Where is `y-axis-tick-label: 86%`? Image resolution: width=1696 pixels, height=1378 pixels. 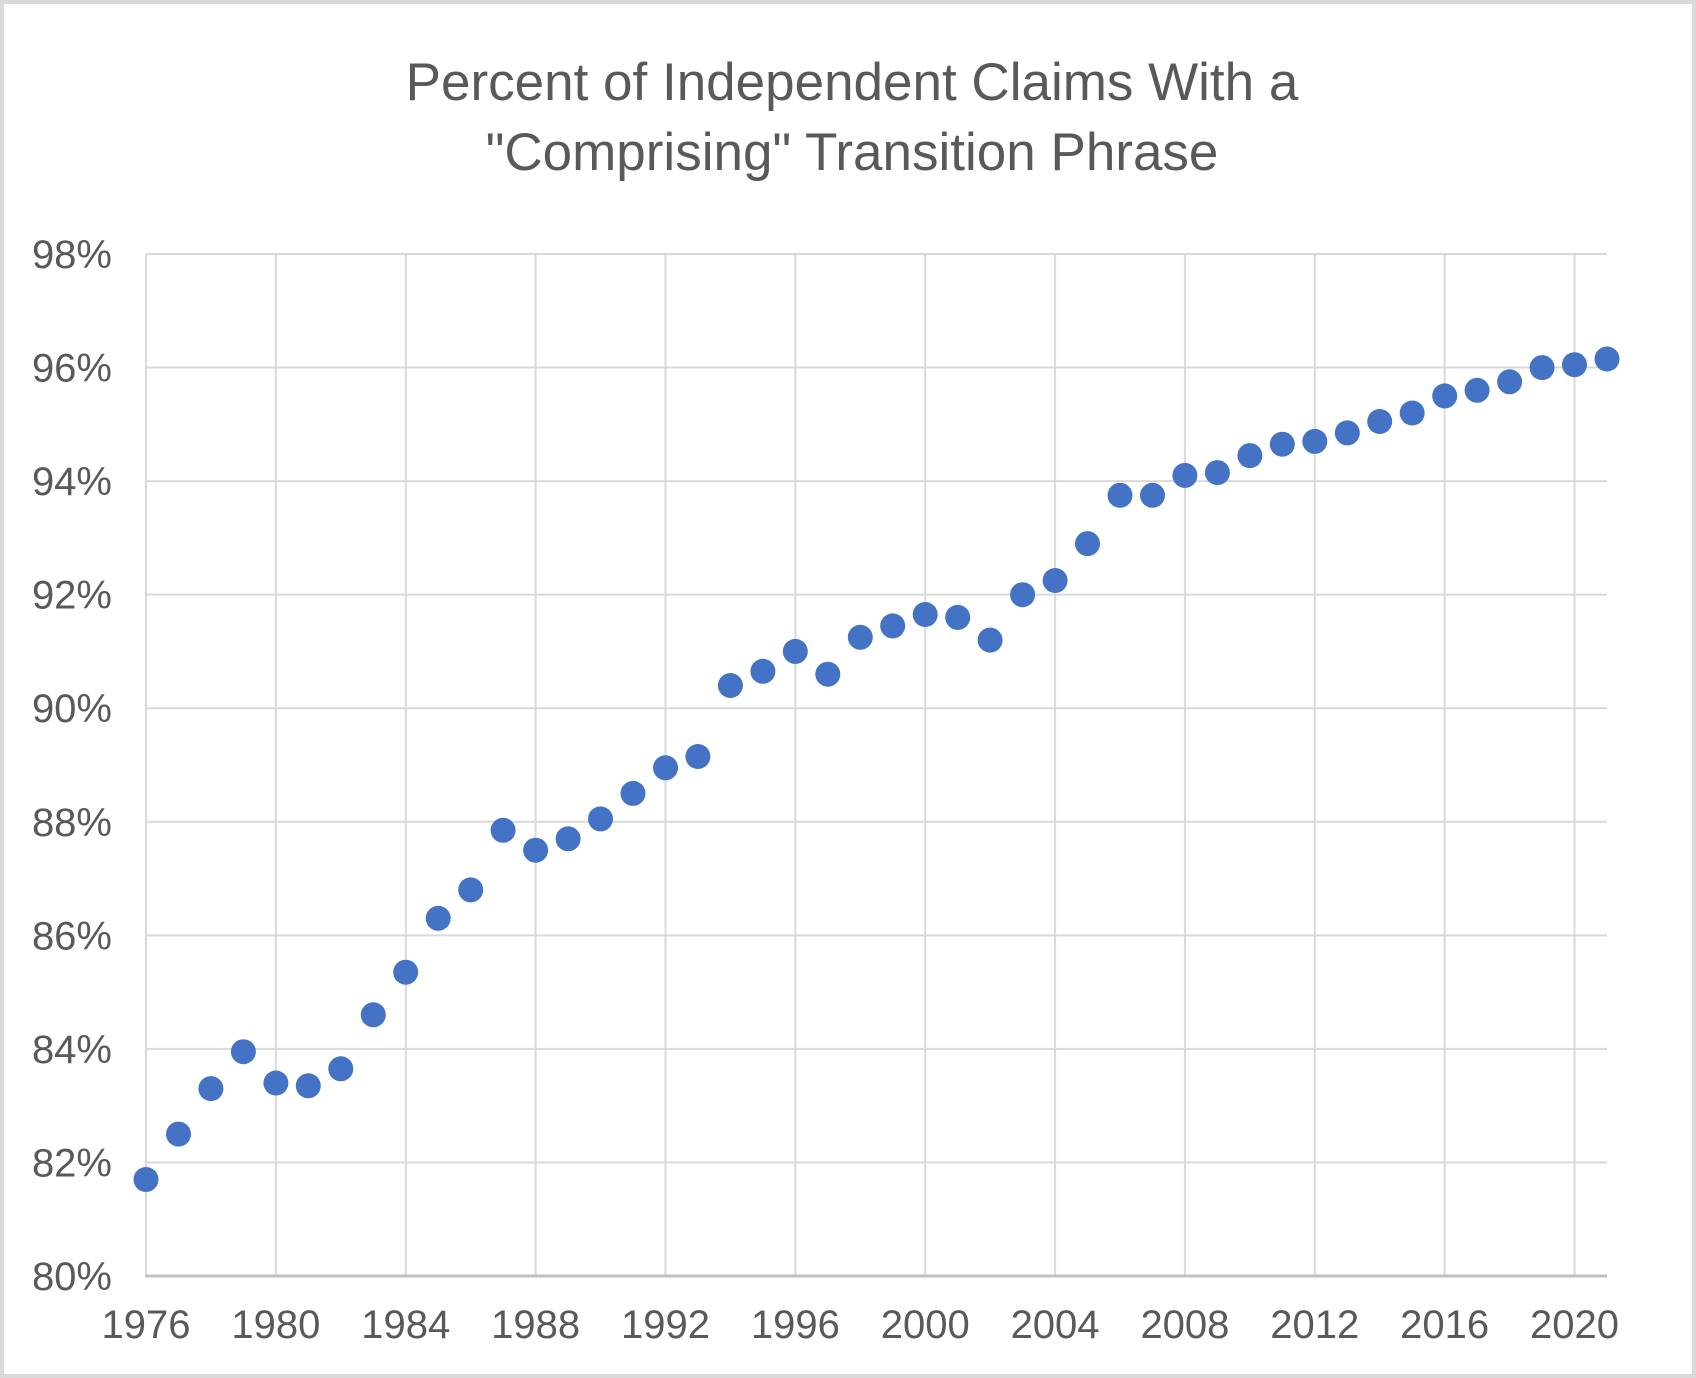
y-axis-tick-label: 86% is located at coordinates (72, 936).